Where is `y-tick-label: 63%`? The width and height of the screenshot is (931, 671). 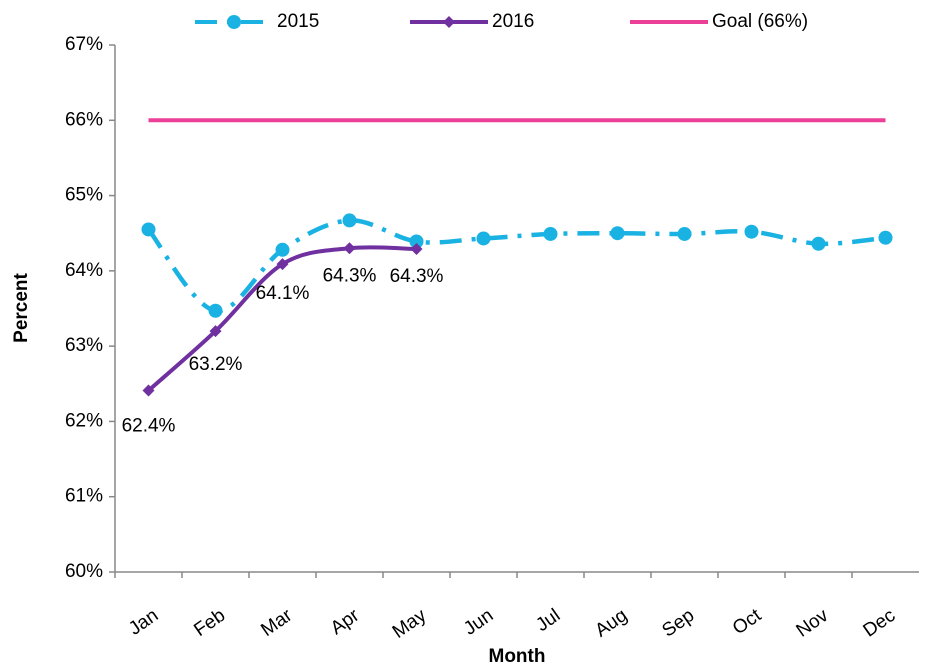
y-tick-label: 63% is located at coordinates (84, 345).